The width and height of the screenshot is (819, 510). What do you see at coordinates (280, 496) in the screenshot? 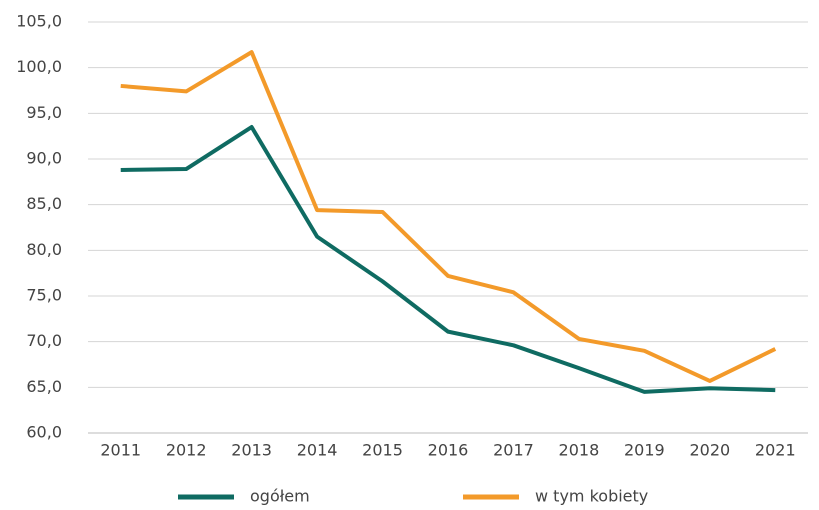
I see `legend-label: ogółem` at bounding box center [280, 496].